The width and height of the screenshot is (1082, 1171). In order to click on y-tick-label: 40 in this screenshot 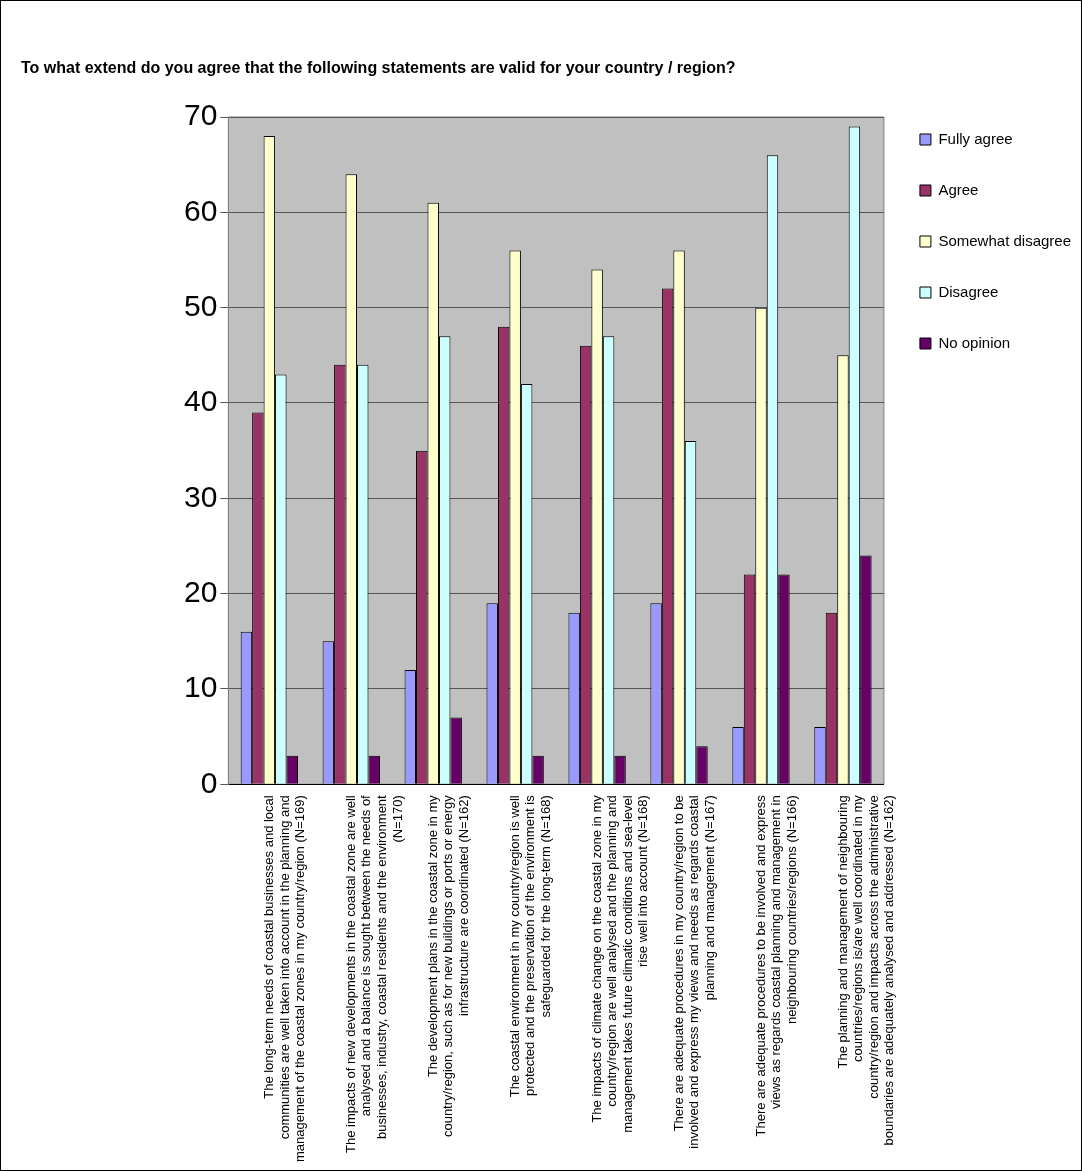, I will do `click(200, 401)`.